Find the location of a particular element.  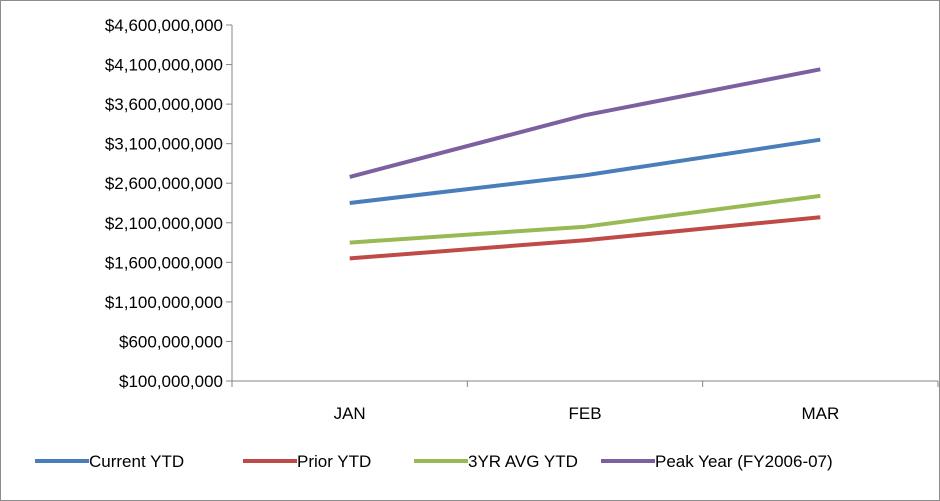

y-tick-label: $100,000,000 is located at coordinates (171, 381).